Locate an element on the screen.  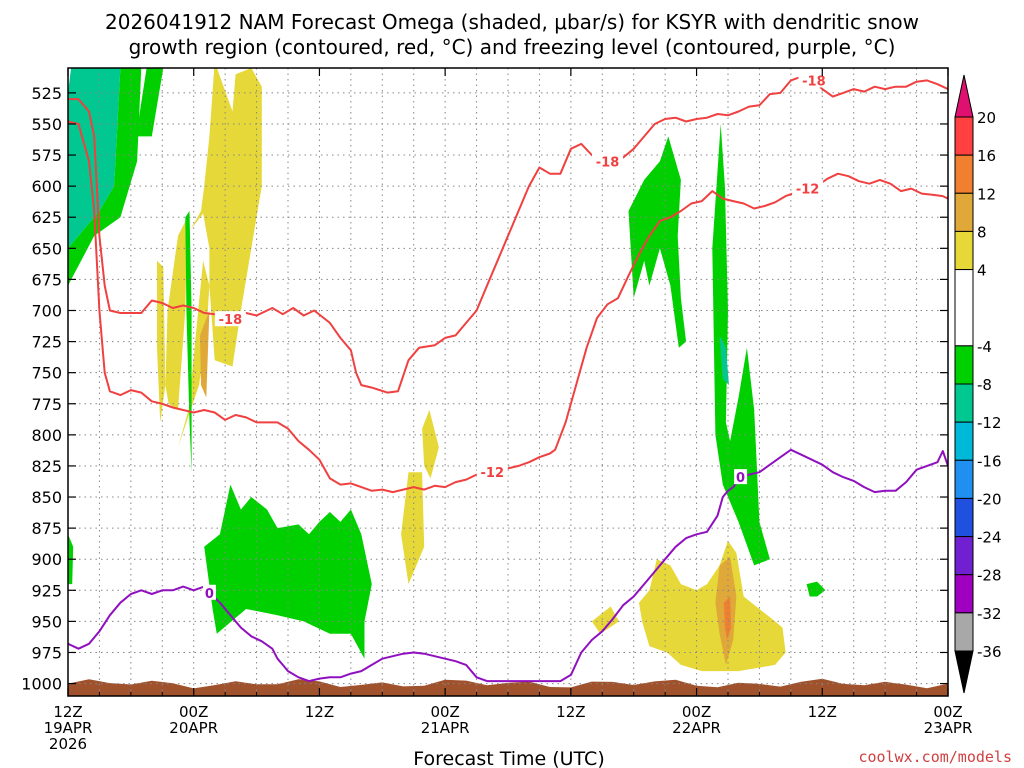
ytick-label-700: 700 is located at coordinates (46, 310).